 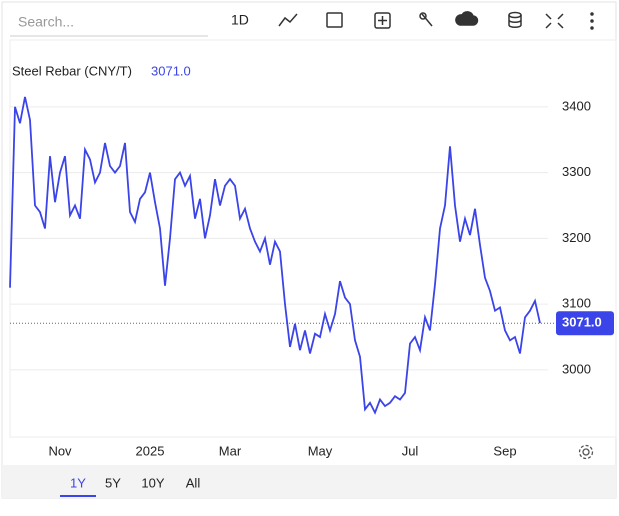 What do you see at coordinates (152, 482) in the screenshot?
I see `range-button: 10Y` at bounding box center [152, 482].